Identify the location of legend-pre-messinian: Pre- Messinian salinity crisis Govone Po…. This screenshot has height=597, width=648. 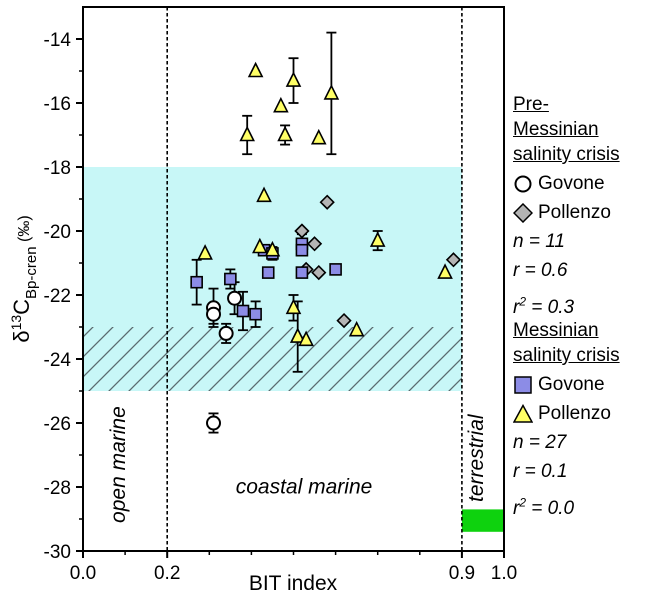
(566, 207).